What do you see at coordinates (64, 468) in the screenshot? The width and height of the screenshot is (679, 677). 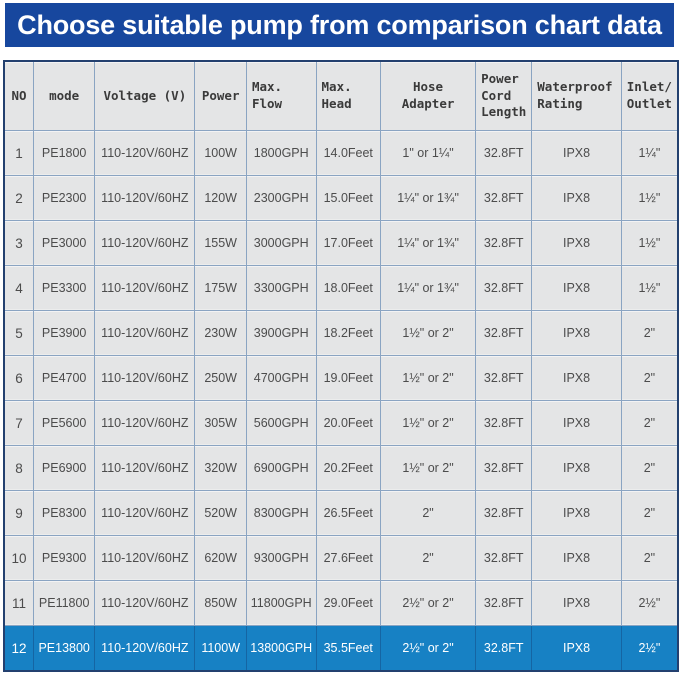 I see `cell-mode: PE6900` at bounding box center [64, 468].